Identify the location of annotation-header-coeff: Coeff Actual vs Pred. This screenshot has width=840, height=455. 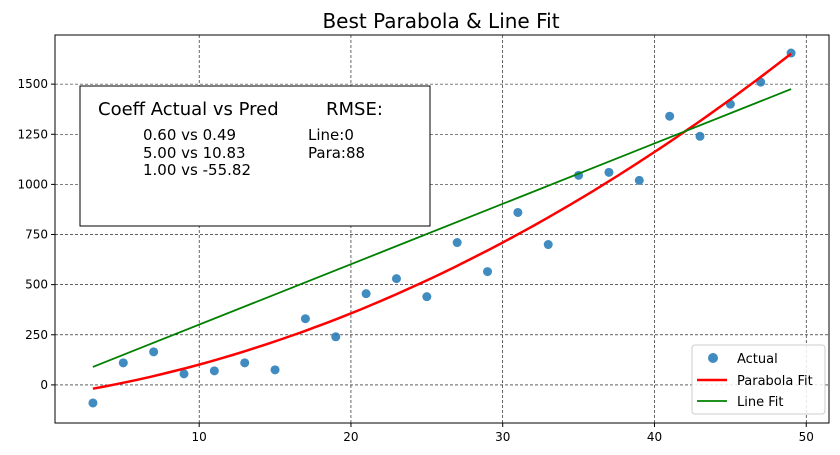
(188, 109).